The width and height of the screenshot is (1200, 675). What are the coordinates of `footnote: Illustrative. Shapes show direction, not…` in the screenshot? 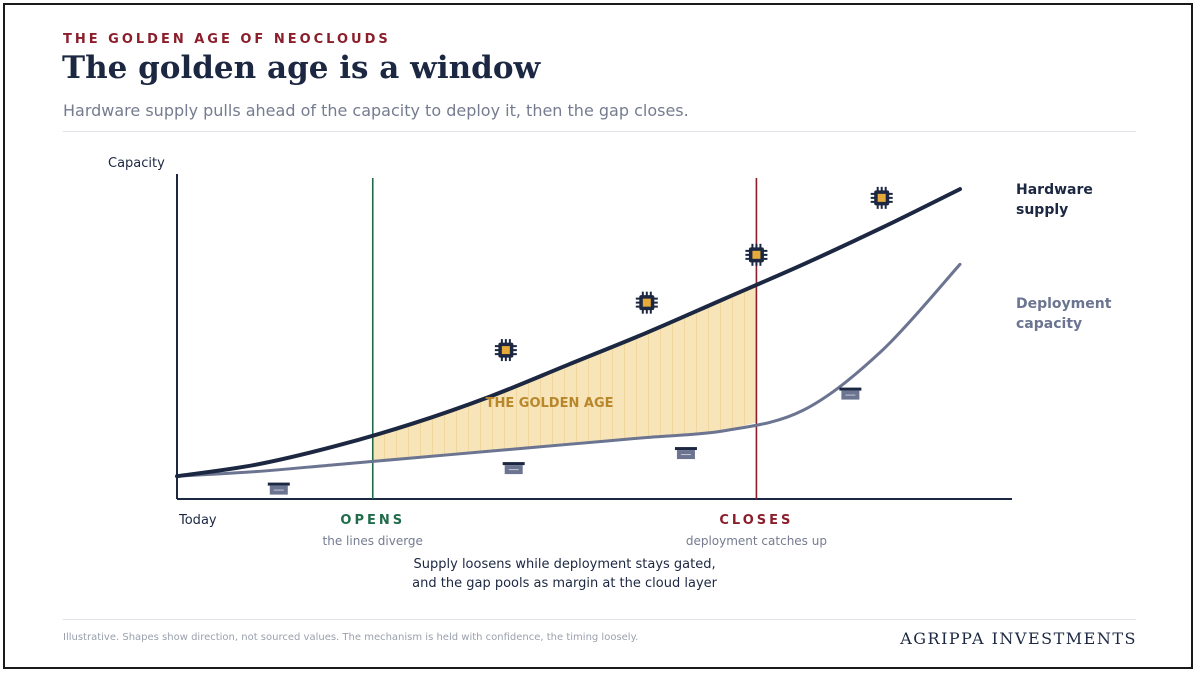 It's located at (351, 637).